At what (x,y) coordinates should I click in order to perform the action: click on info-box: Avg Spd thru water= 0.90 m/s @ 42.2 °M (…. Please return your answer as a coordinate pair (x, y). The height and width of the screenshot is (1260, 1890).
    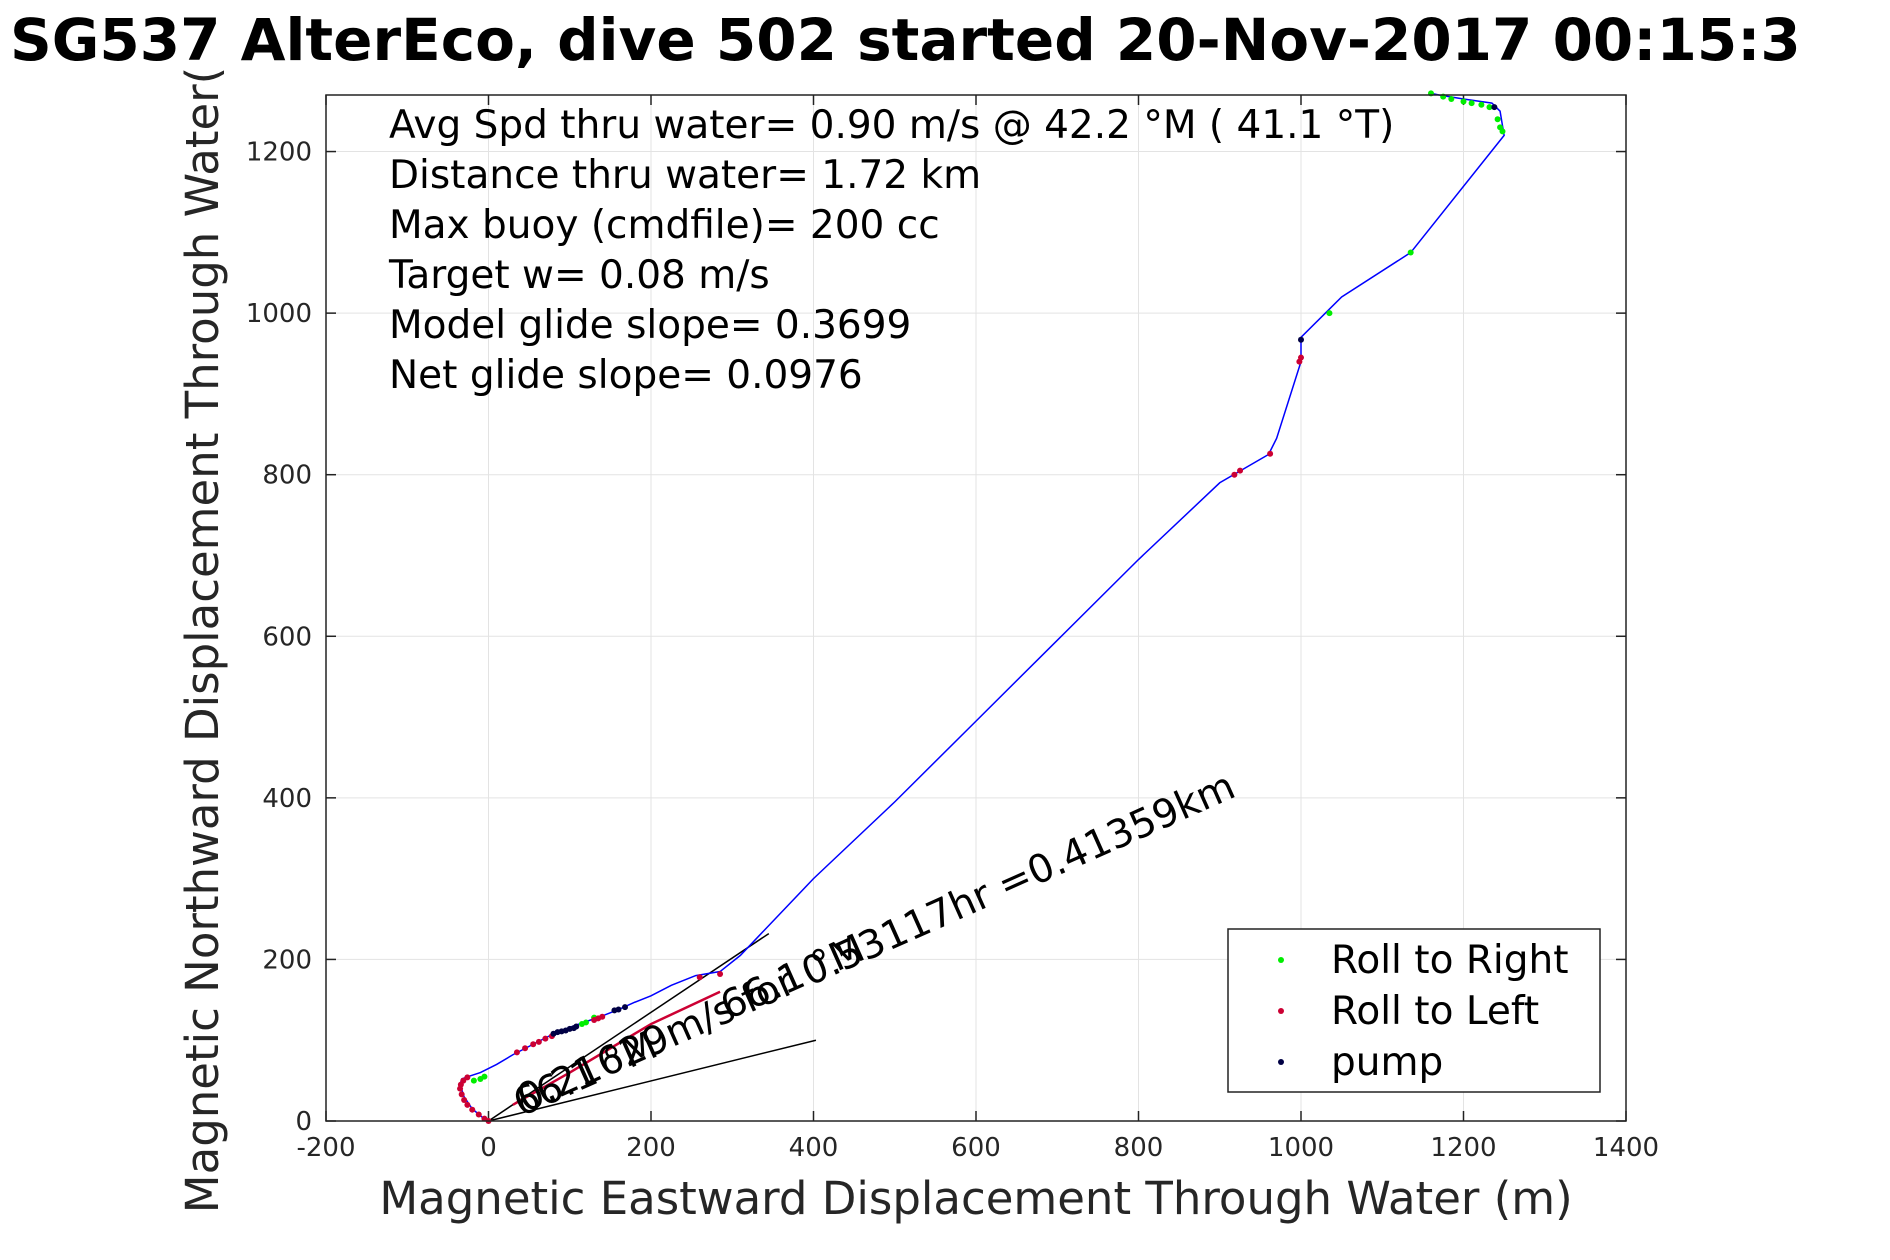
    Looking at the image, I should click on (891, 250).